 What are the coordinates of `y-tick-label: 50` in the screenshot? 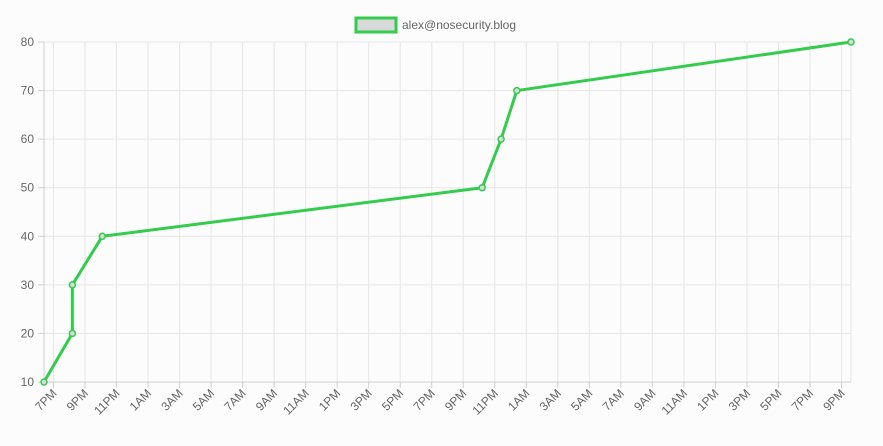 It's located at (28, 188).